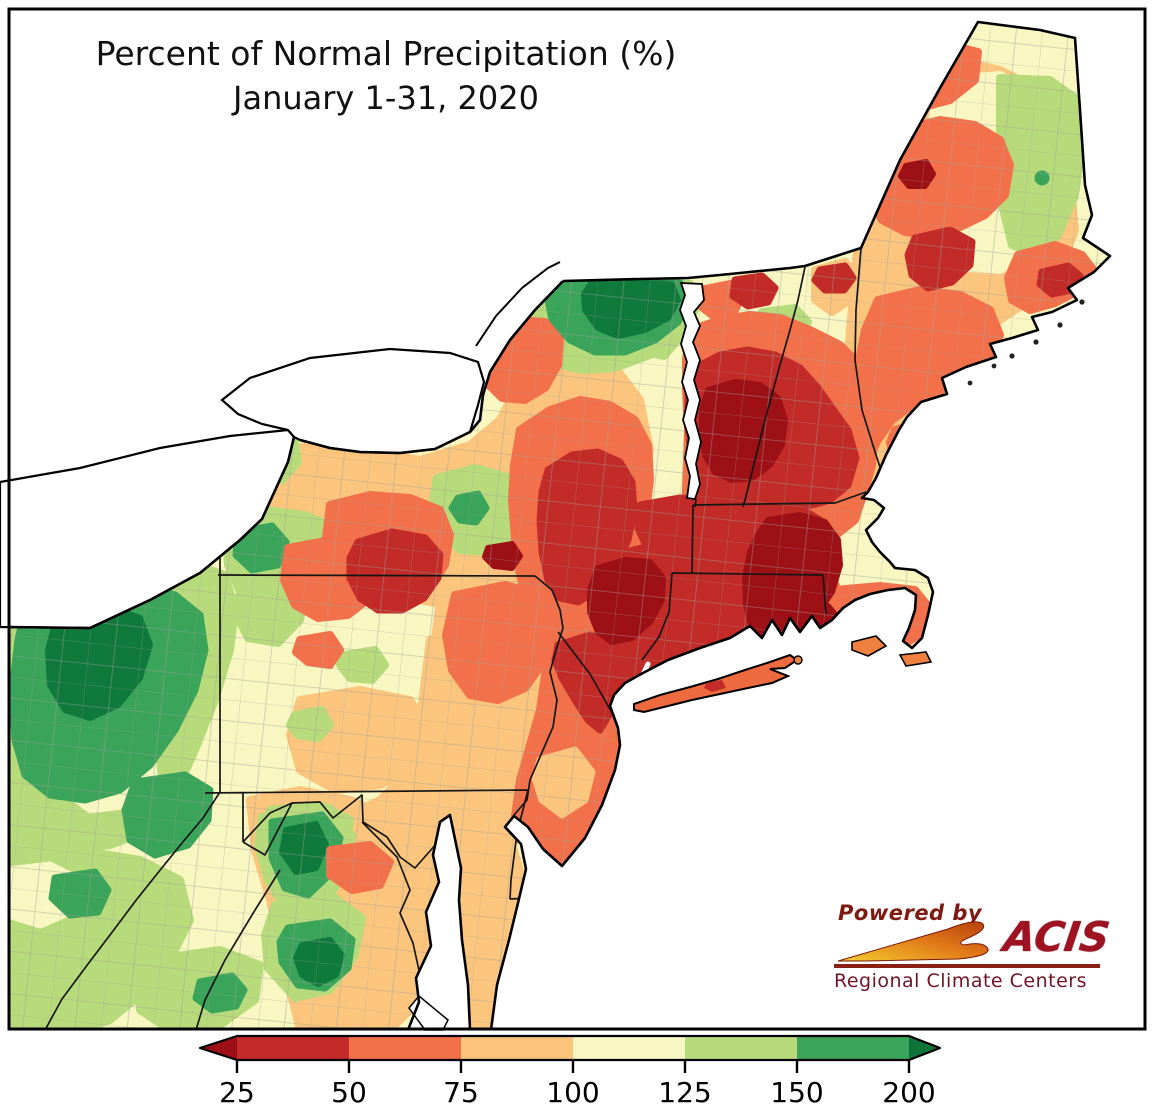  Describe the element at coordinates (1056, 937) in the screenshot. I see `acis-wordmark: ACIS` at that location.